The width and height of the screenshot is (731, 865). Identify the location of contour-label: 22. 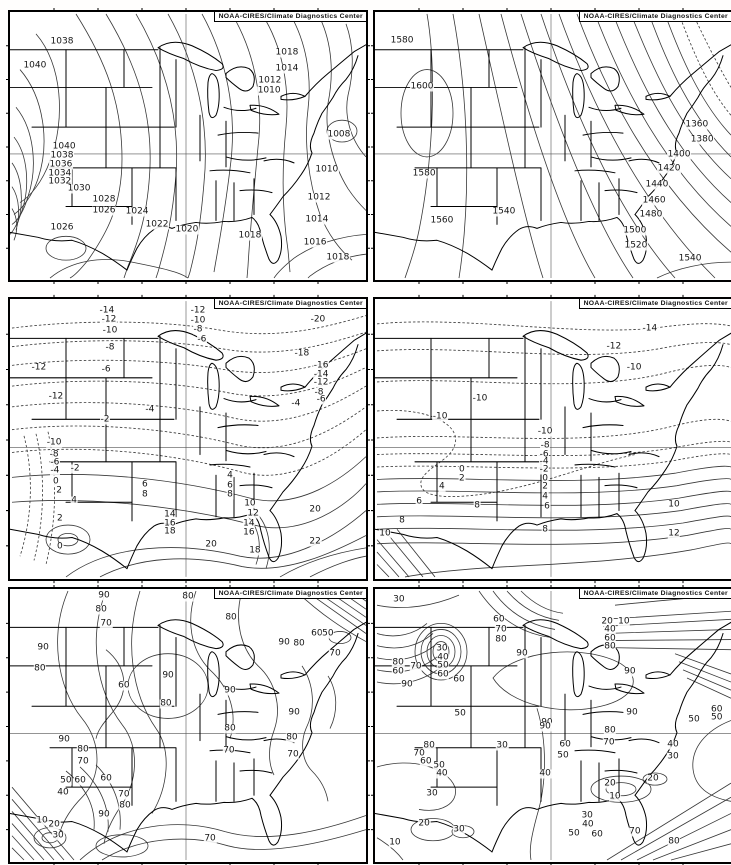
(315, 541).